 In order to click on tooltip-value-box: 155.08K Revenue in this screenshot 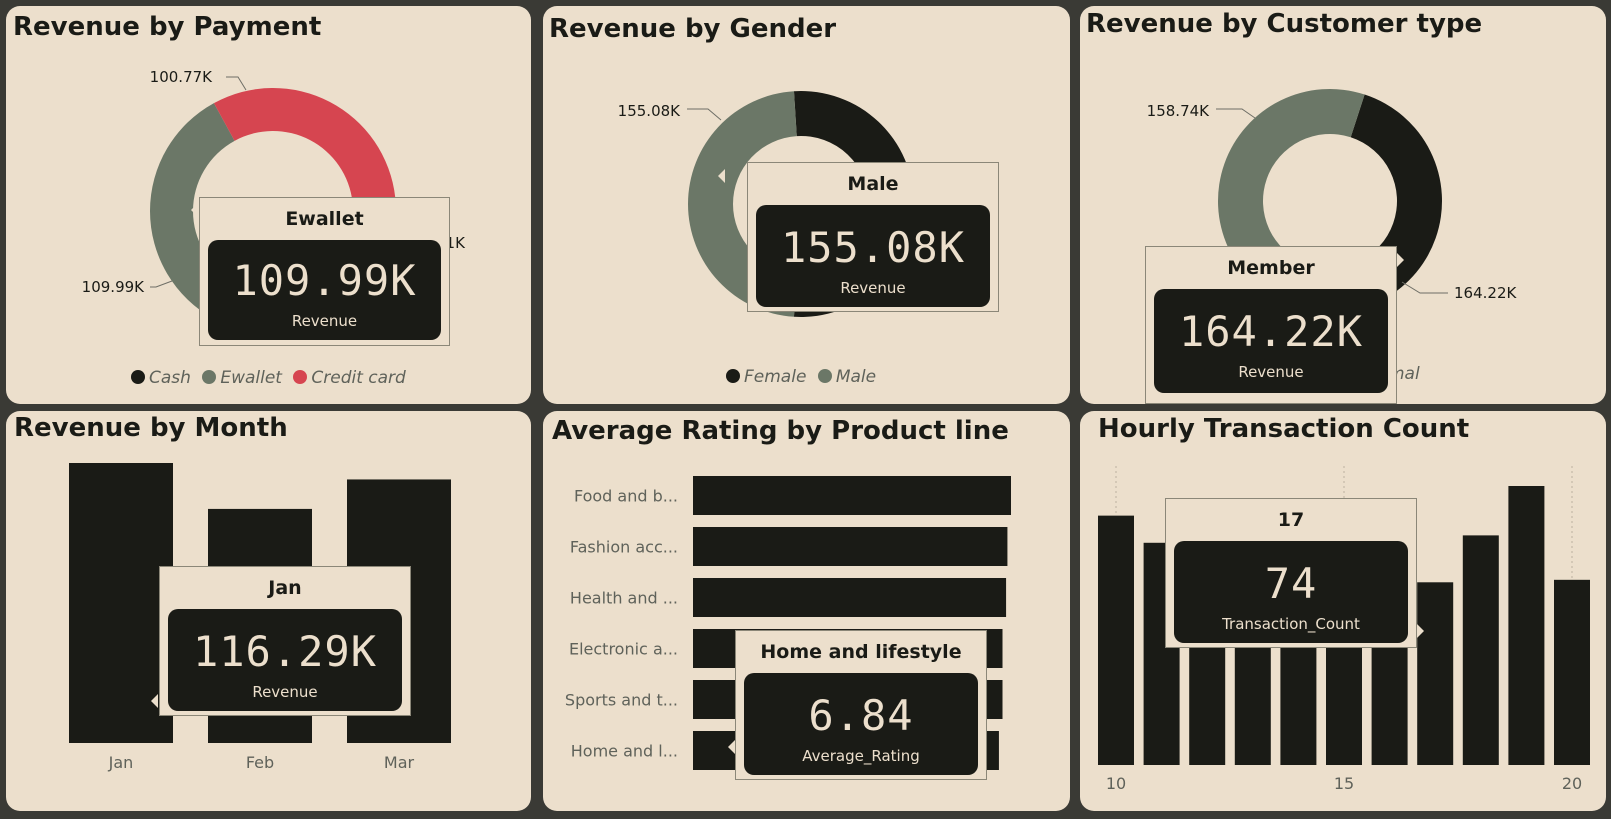, I will do `click(873, 256)`.